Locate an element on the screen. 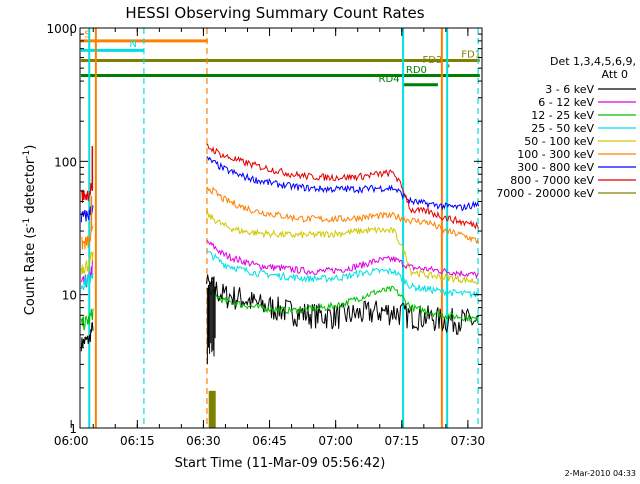  series-50-100-kev-post is located at coordinates (342, 247).